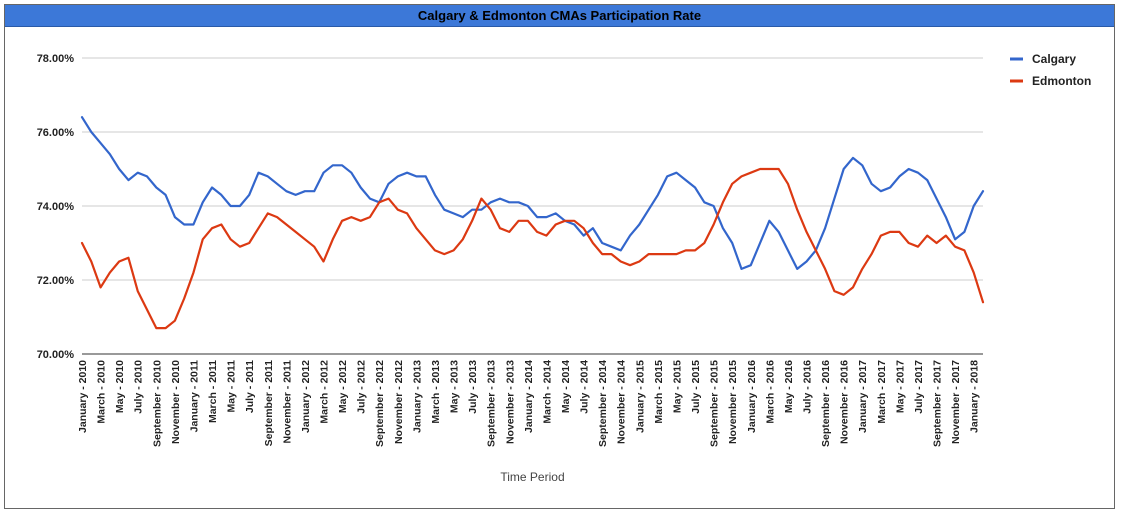 This screenshot has width=1121, height=514. I want to click on x-tick-label: November - 2017, so click(956, 402).